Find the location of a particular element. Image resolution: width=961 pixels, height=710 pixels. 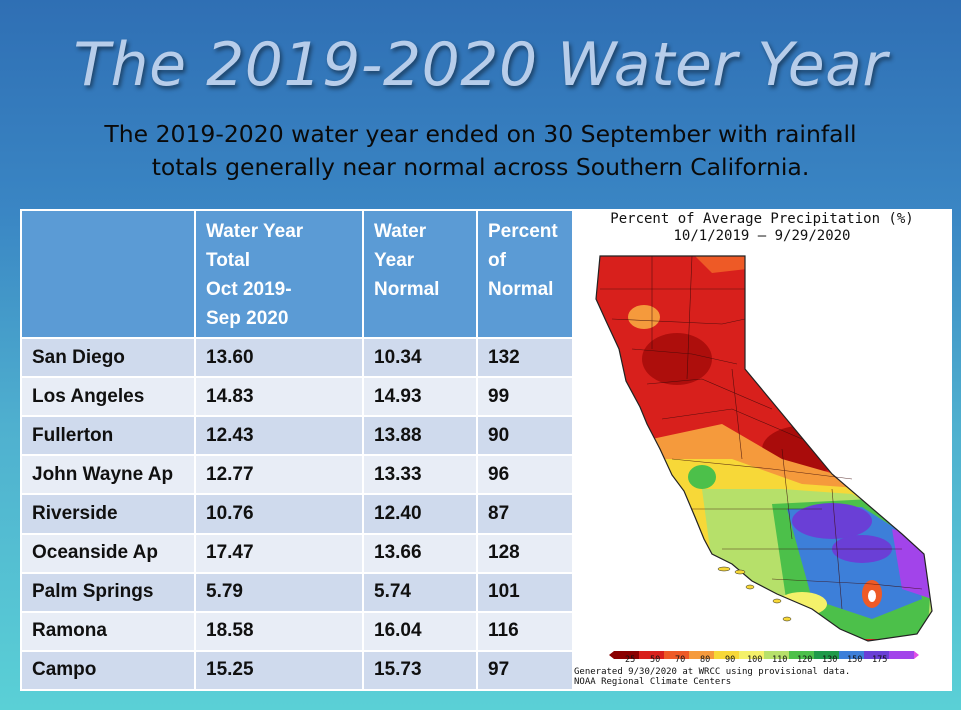

channel-islands is located at coordinates (754, 594).